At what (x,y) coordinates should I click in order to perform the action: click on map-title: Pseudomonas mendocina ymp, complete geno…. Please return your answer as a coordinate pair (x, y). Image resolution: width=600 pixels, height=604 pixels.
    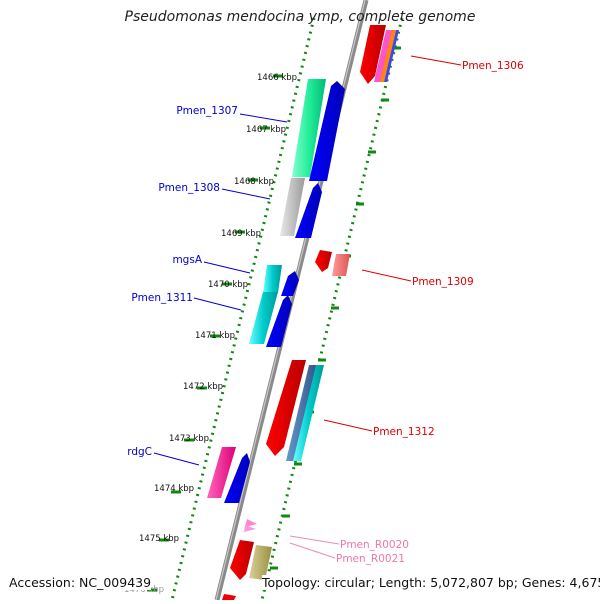
    Looking at the image, I should click on (300, 17).